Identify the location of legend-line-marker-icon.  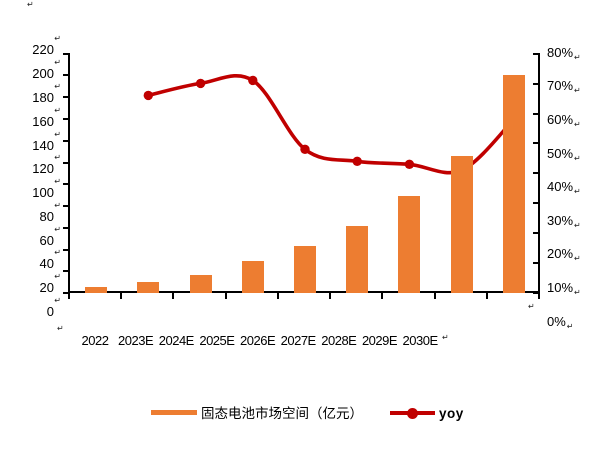
(412, 413).